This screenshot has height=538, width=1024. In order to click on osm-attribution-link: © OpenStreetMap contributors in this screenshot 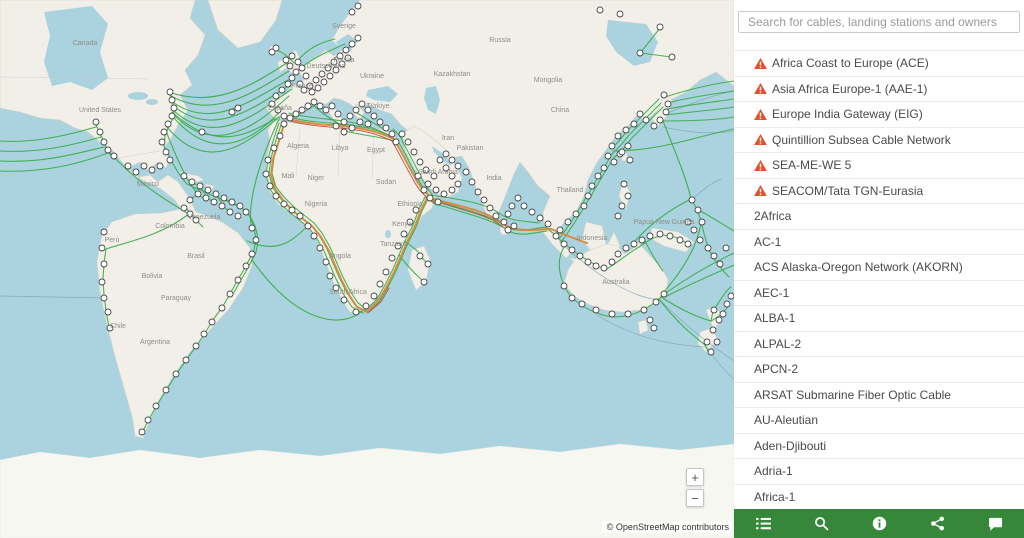, I will do `click(667, 527)`.